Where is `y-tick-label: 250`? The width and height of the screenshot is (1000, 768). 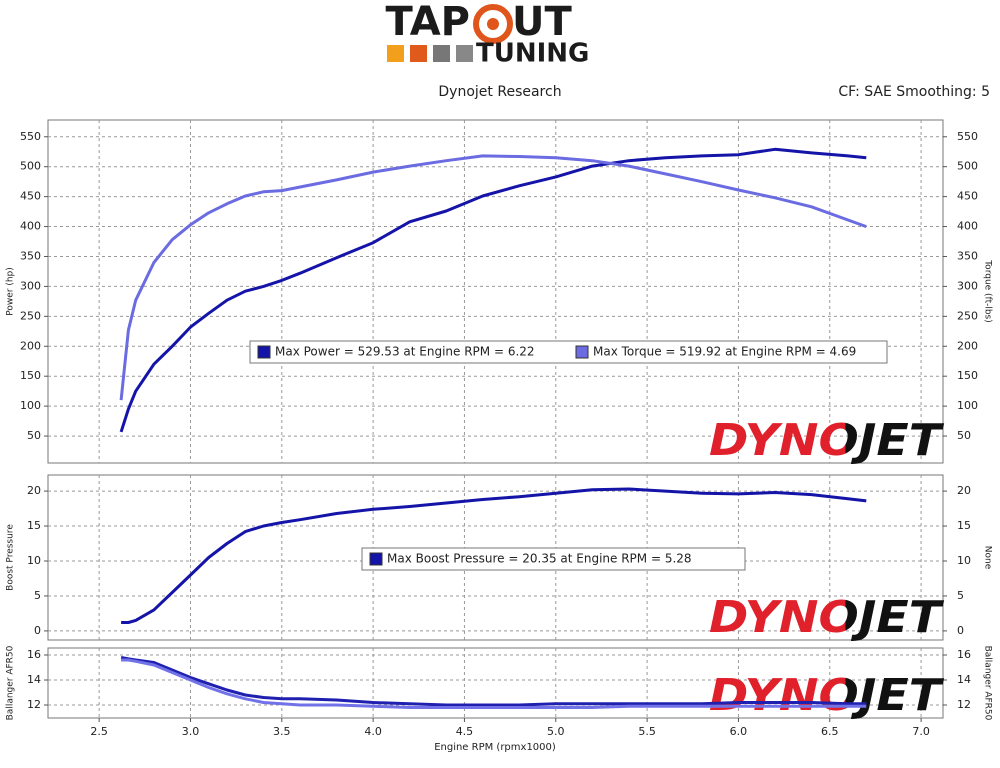 y-tick-label: 250 is located at coordinates (30, 315).